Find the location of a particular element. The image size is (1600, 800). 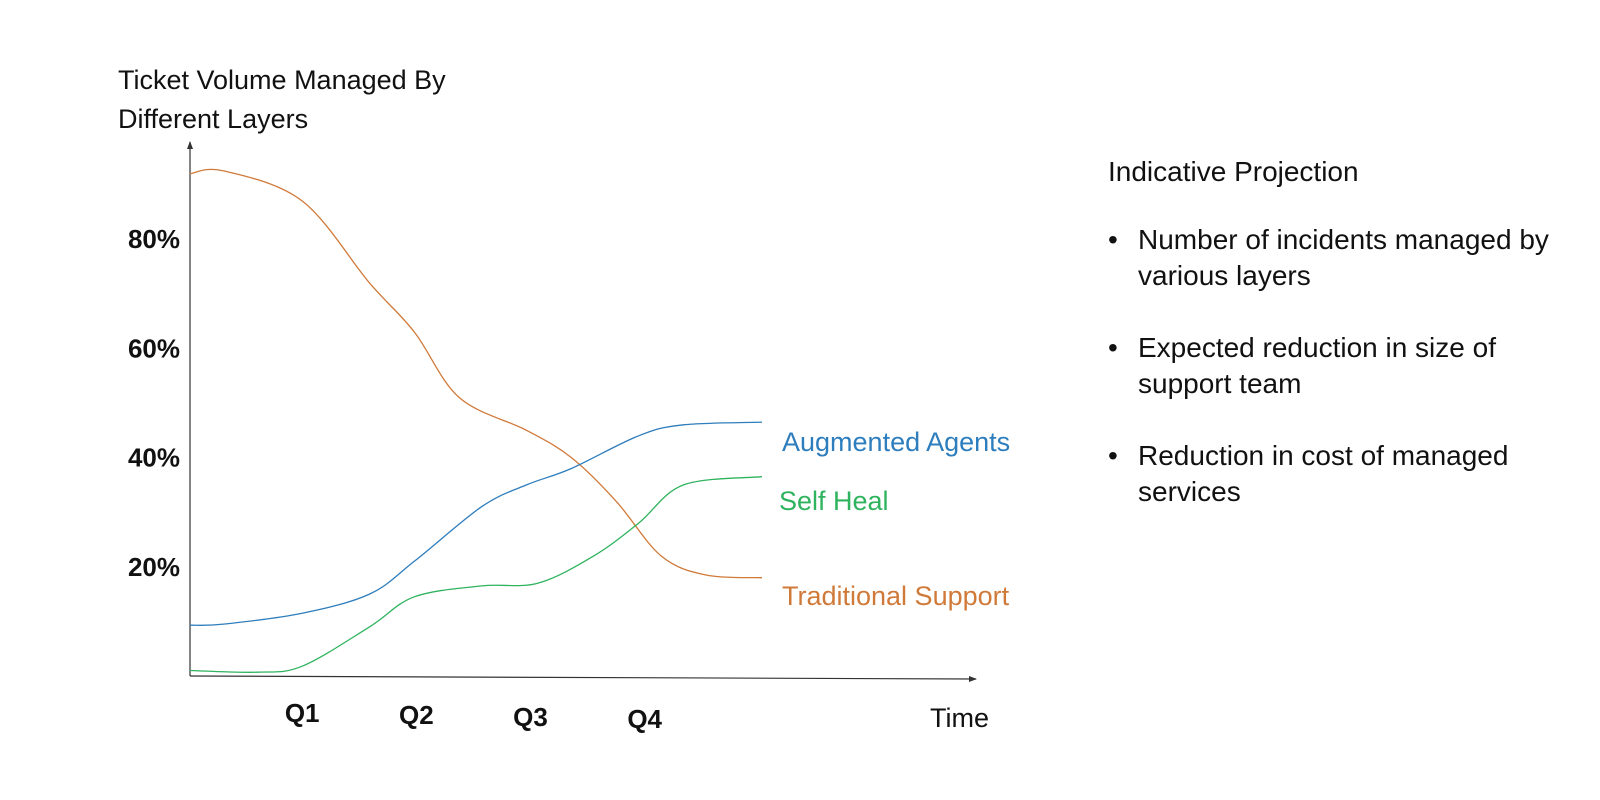

x-tick-label: Q4 is located at coordinates (644, 719).